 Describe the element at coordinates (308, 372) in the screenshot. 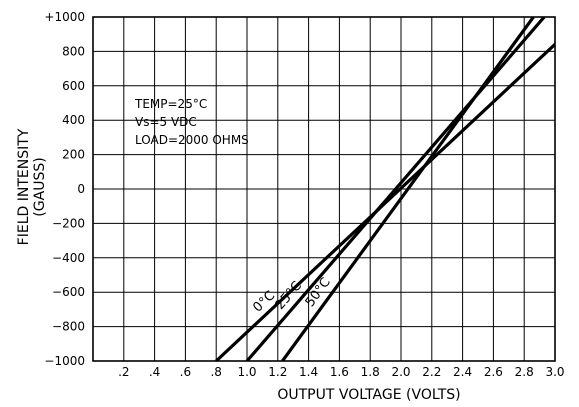

I see `x-tick-label: 1.4` at that location.